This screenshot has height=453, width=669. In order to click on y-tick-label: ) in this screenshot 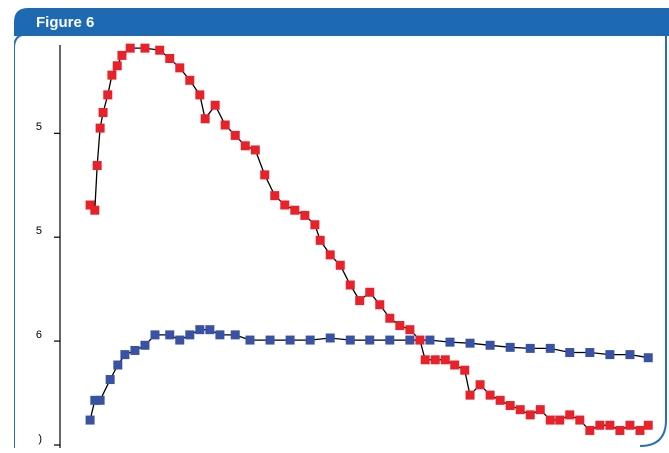, I will do `click(40, 439)`.